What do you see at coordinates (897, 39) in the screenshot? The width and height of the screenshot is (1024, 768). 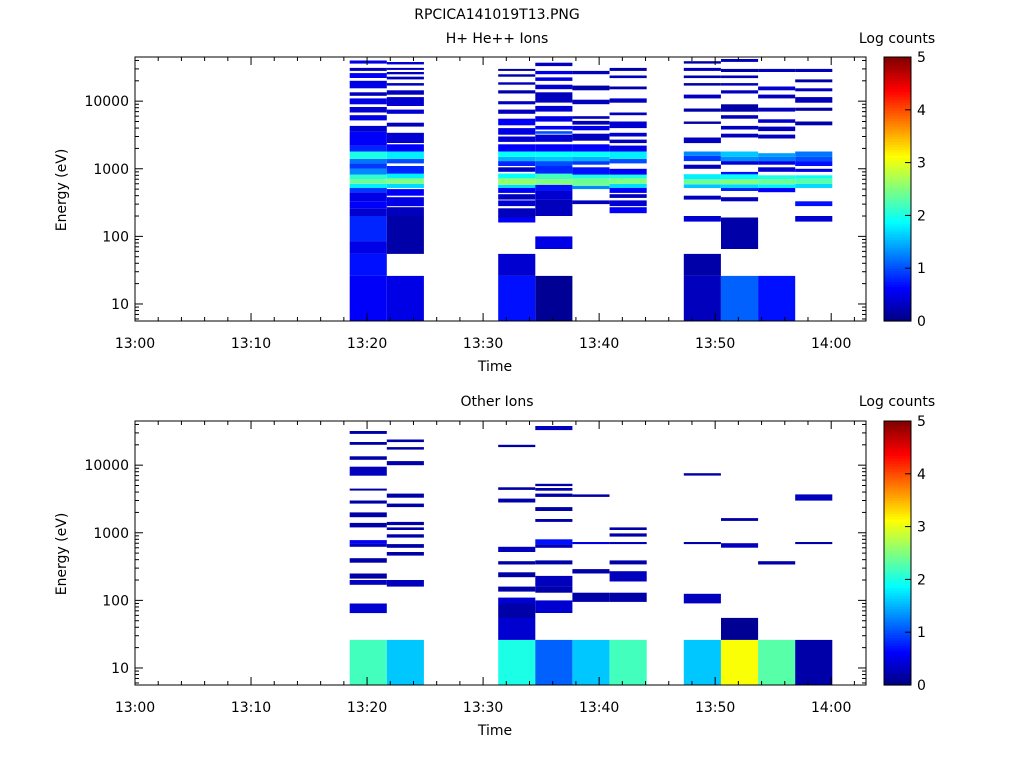 I see `colorbar-label: Log counts` at bounding box center [897, 39].